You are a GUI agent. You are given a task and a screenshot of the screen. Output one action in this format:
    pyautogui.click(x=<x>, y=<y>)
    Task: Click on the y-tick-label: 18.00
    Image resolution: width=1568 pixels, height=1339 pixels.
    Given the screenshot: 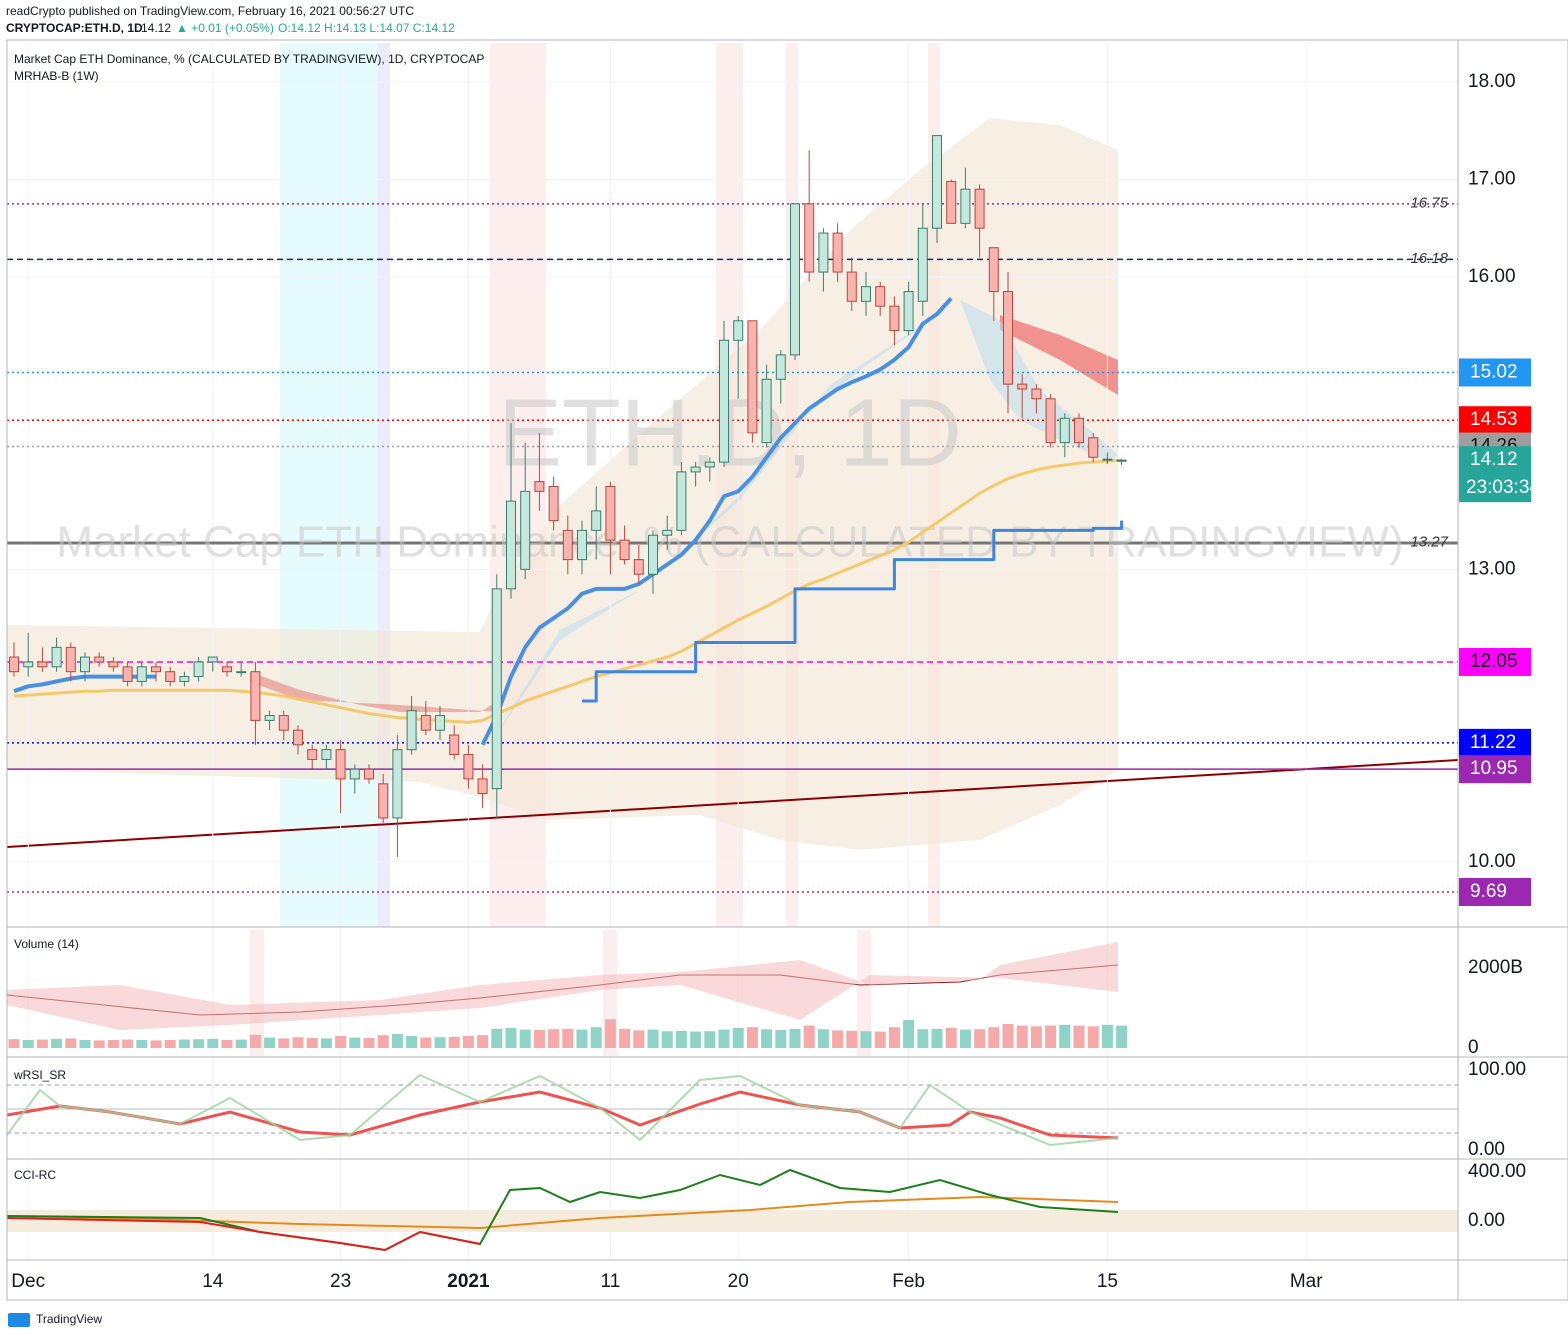 What is the action you would take?
    pyautogui.click(x=1492, y=81)
    